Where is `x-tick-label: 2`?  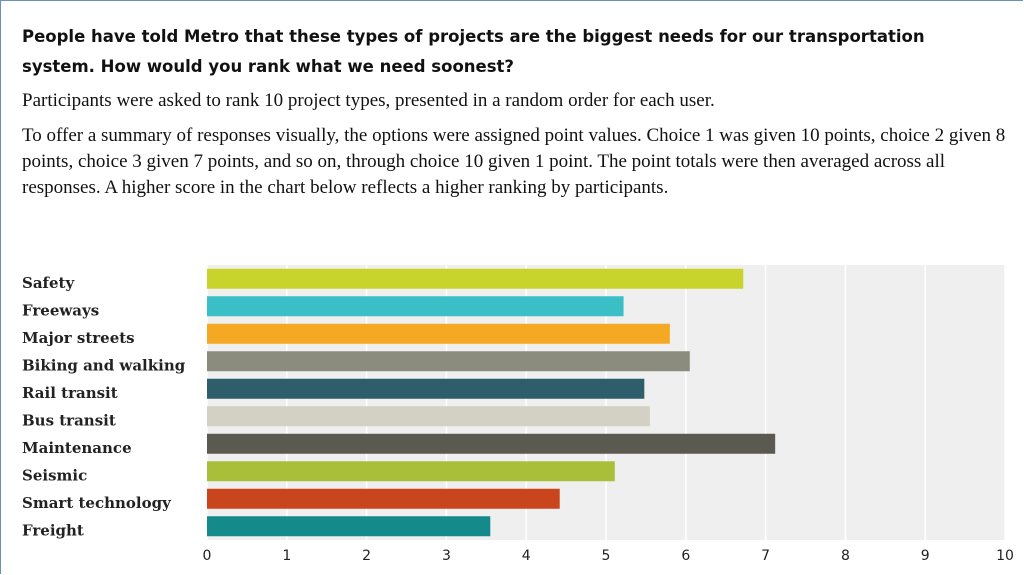 x-tick-label: 2 is located at coordinates (366, 556).